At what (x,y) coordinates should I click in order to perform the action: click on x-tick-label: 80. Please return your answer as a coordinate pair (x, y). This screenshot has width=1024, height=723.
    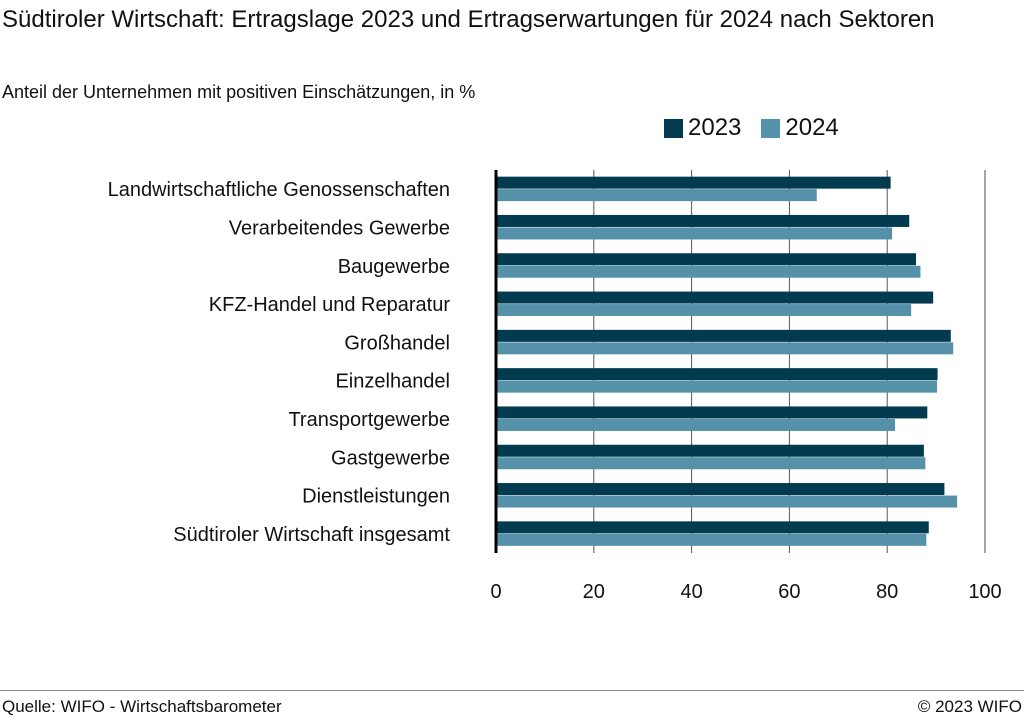
    Looking at the image, I should click on (887, 592).